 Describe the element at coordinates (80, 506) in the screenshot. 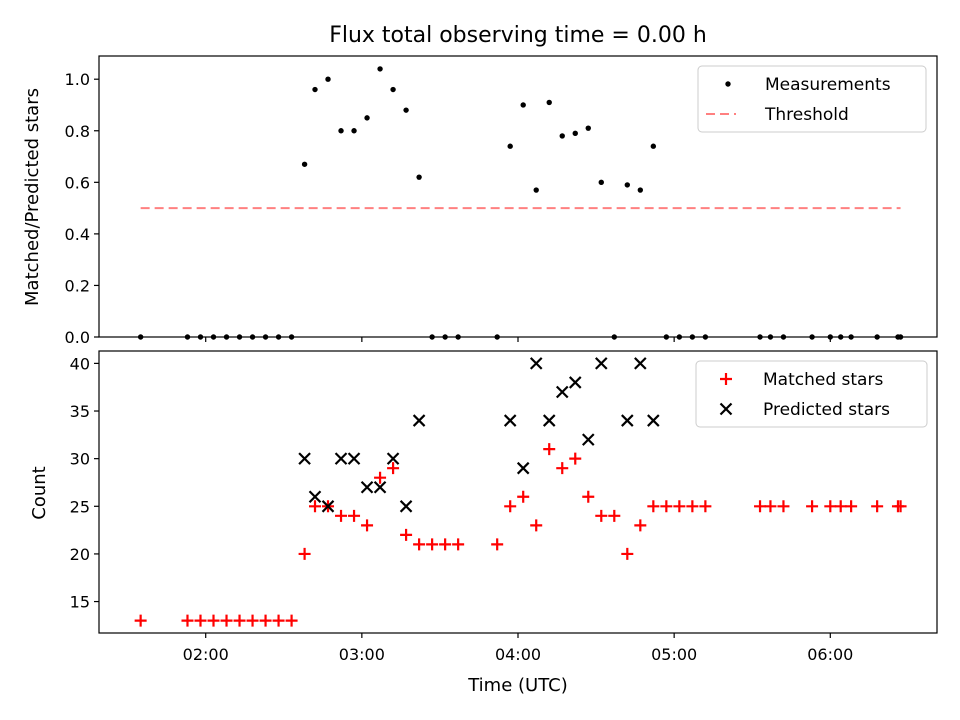

I see `y-tick-label: 25` at that location.